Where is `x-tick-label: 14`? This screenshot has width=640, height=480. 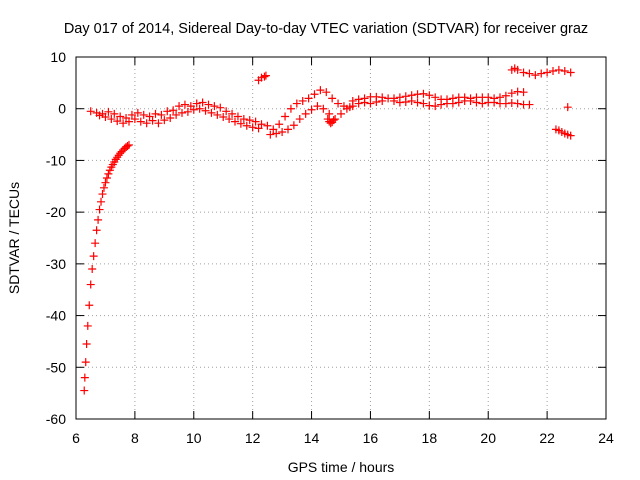
x-tick-label: 14 is located at coordinates (312, 438).